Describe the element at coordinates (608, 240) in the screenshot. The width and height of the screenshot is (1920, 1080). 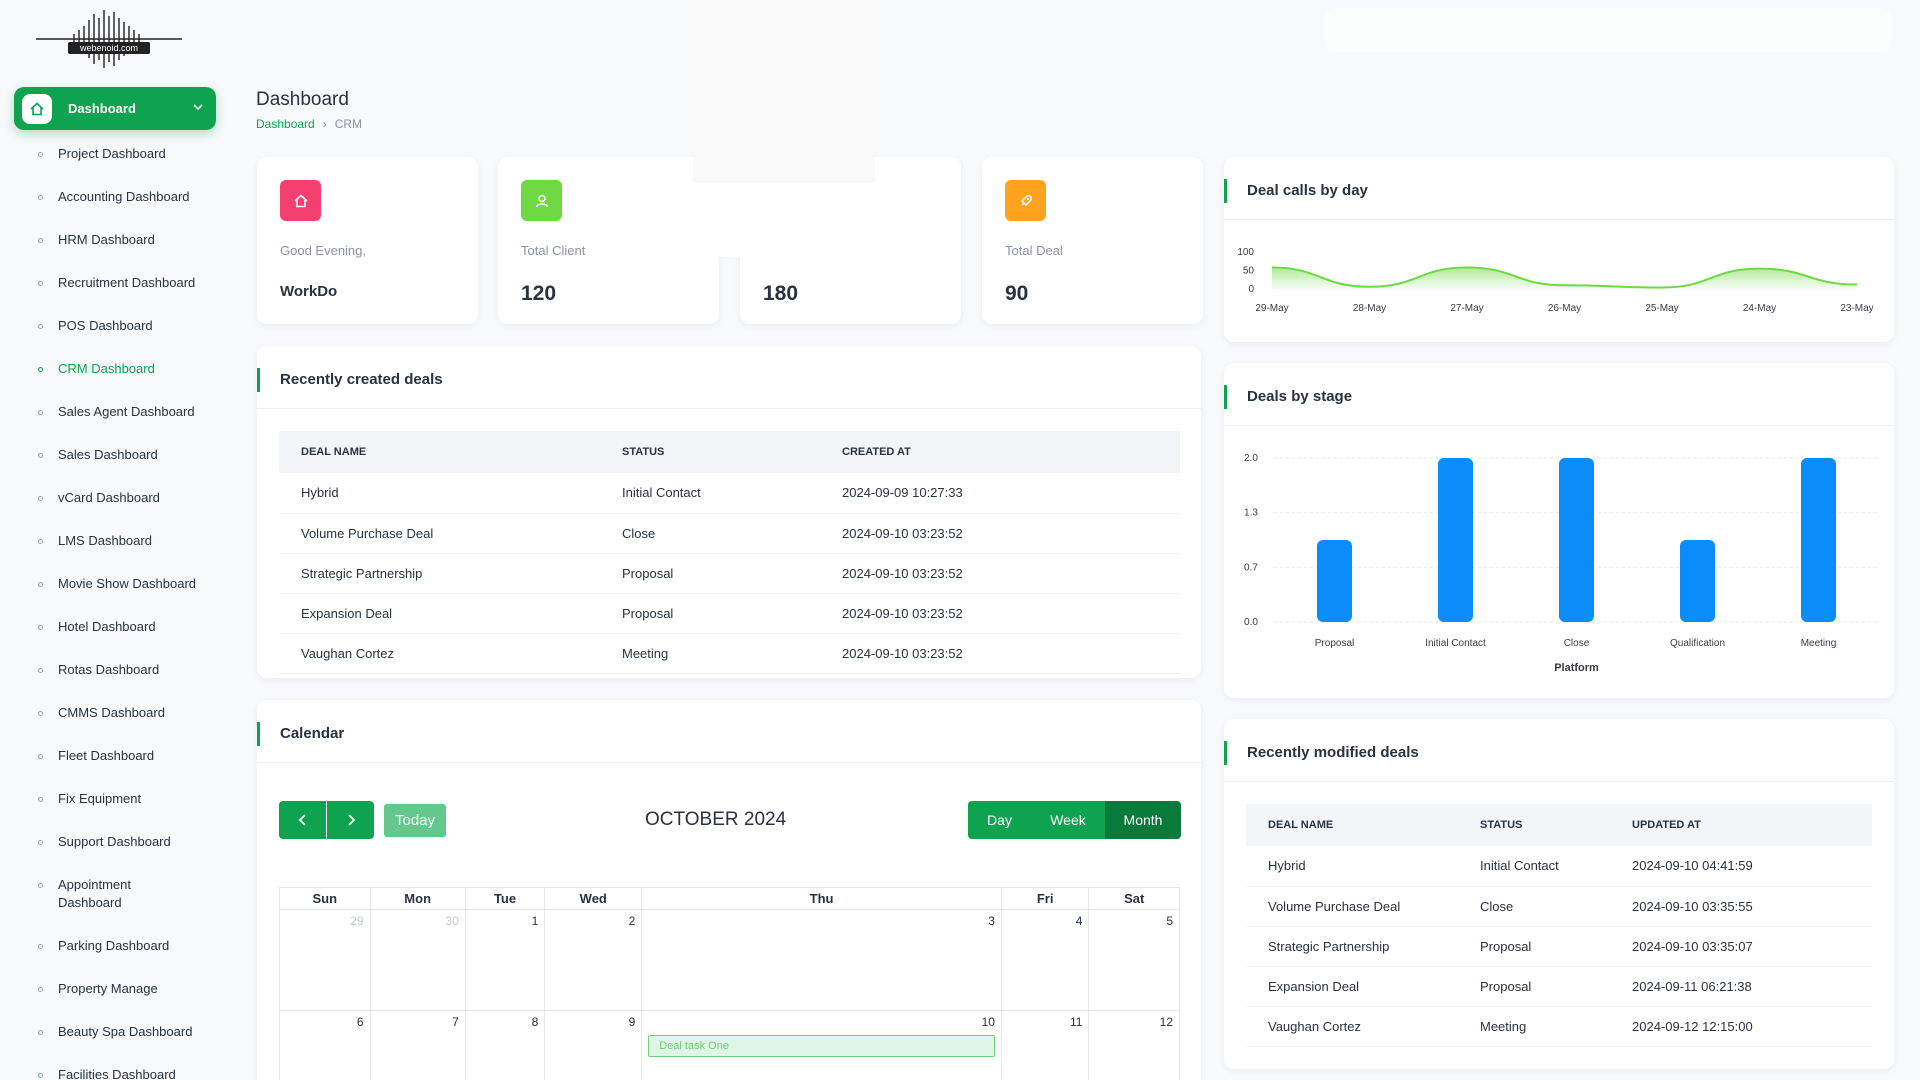
I see `stat-card-total-client: Total Client 120` at that location.